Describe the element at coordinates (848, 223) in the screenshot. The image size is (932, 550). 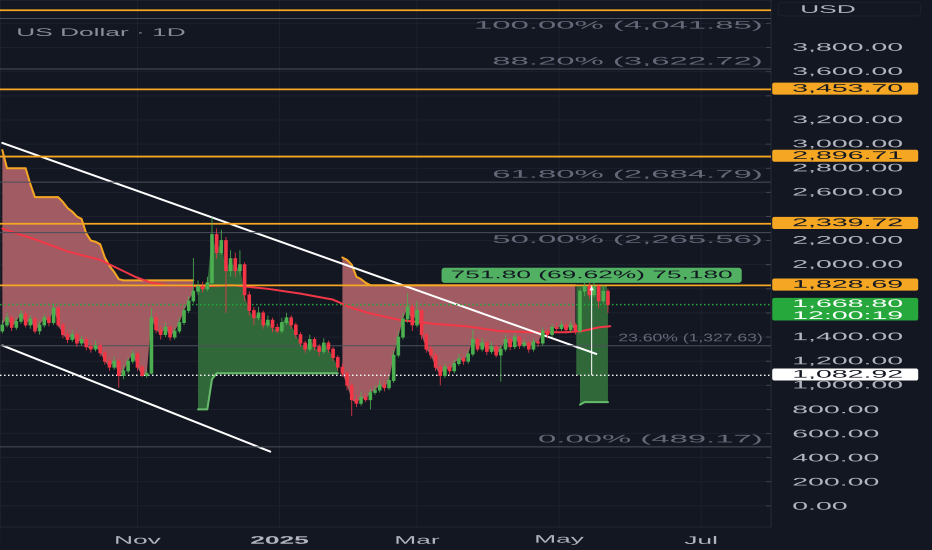
I see `ref-line-label: 2,339.72` at that location.